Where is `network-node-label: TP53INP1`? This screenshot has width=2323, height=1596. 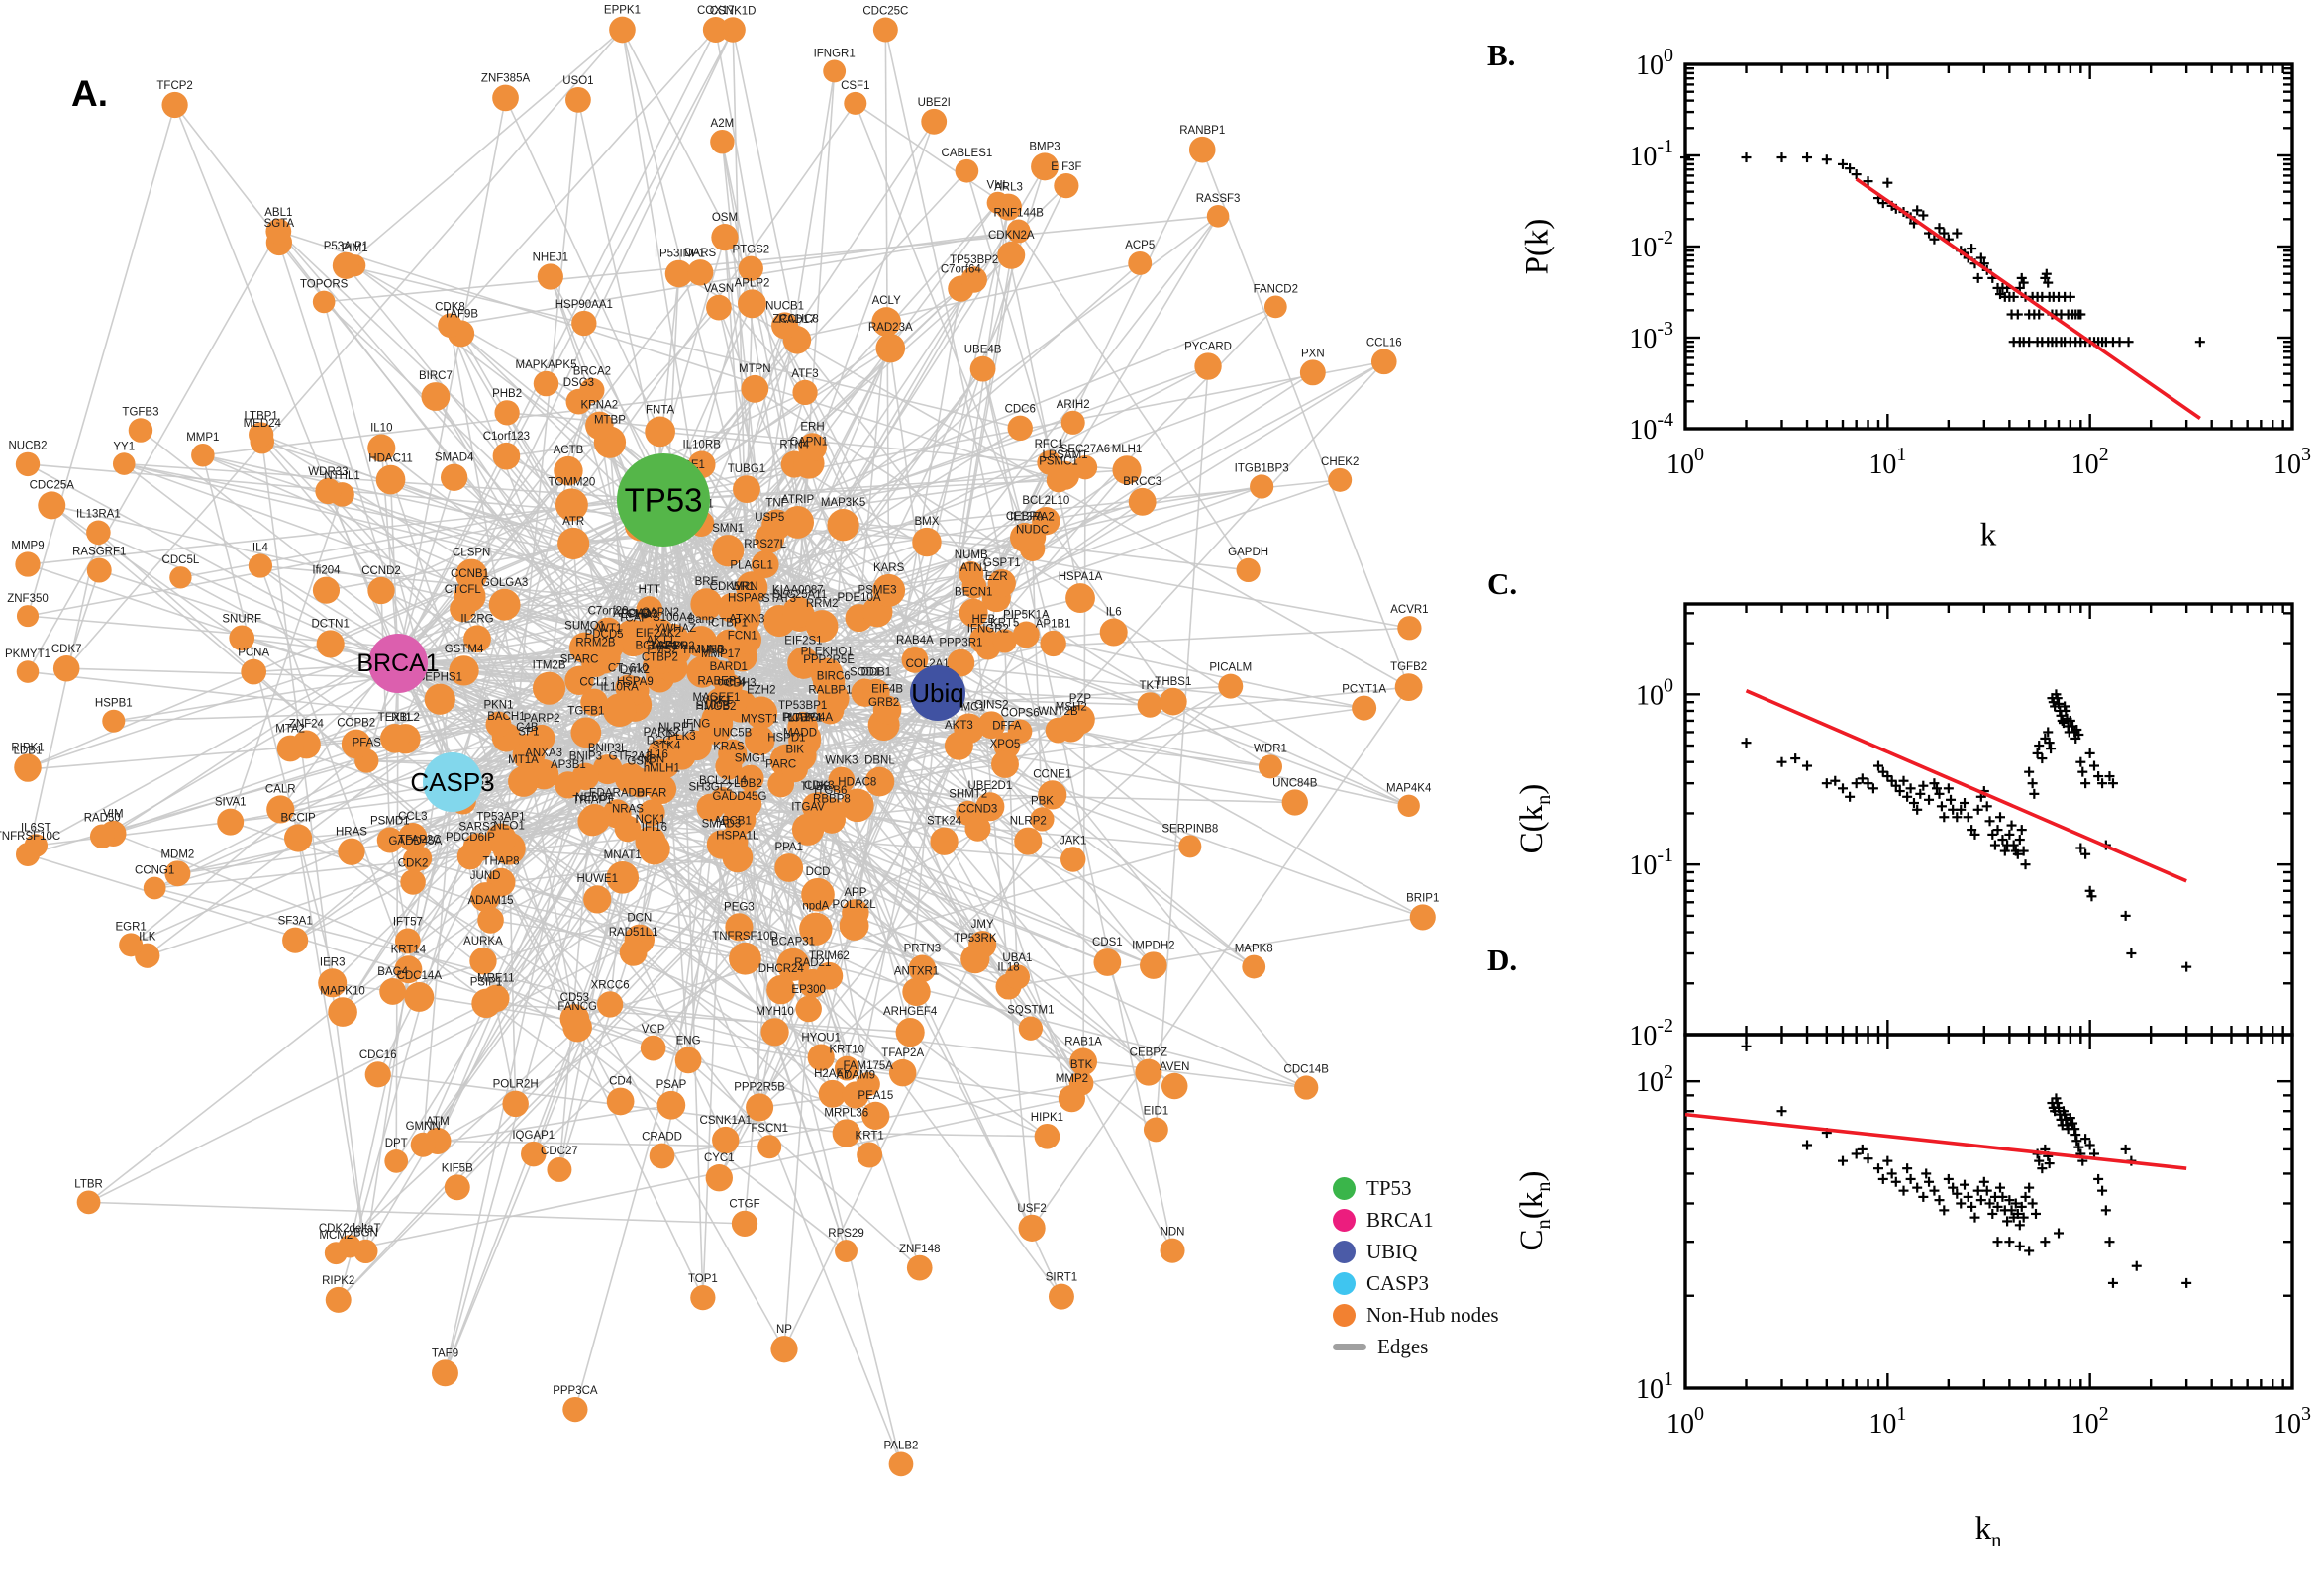 network-node-label: TP53INP1 is located at coordinates (679, 254).